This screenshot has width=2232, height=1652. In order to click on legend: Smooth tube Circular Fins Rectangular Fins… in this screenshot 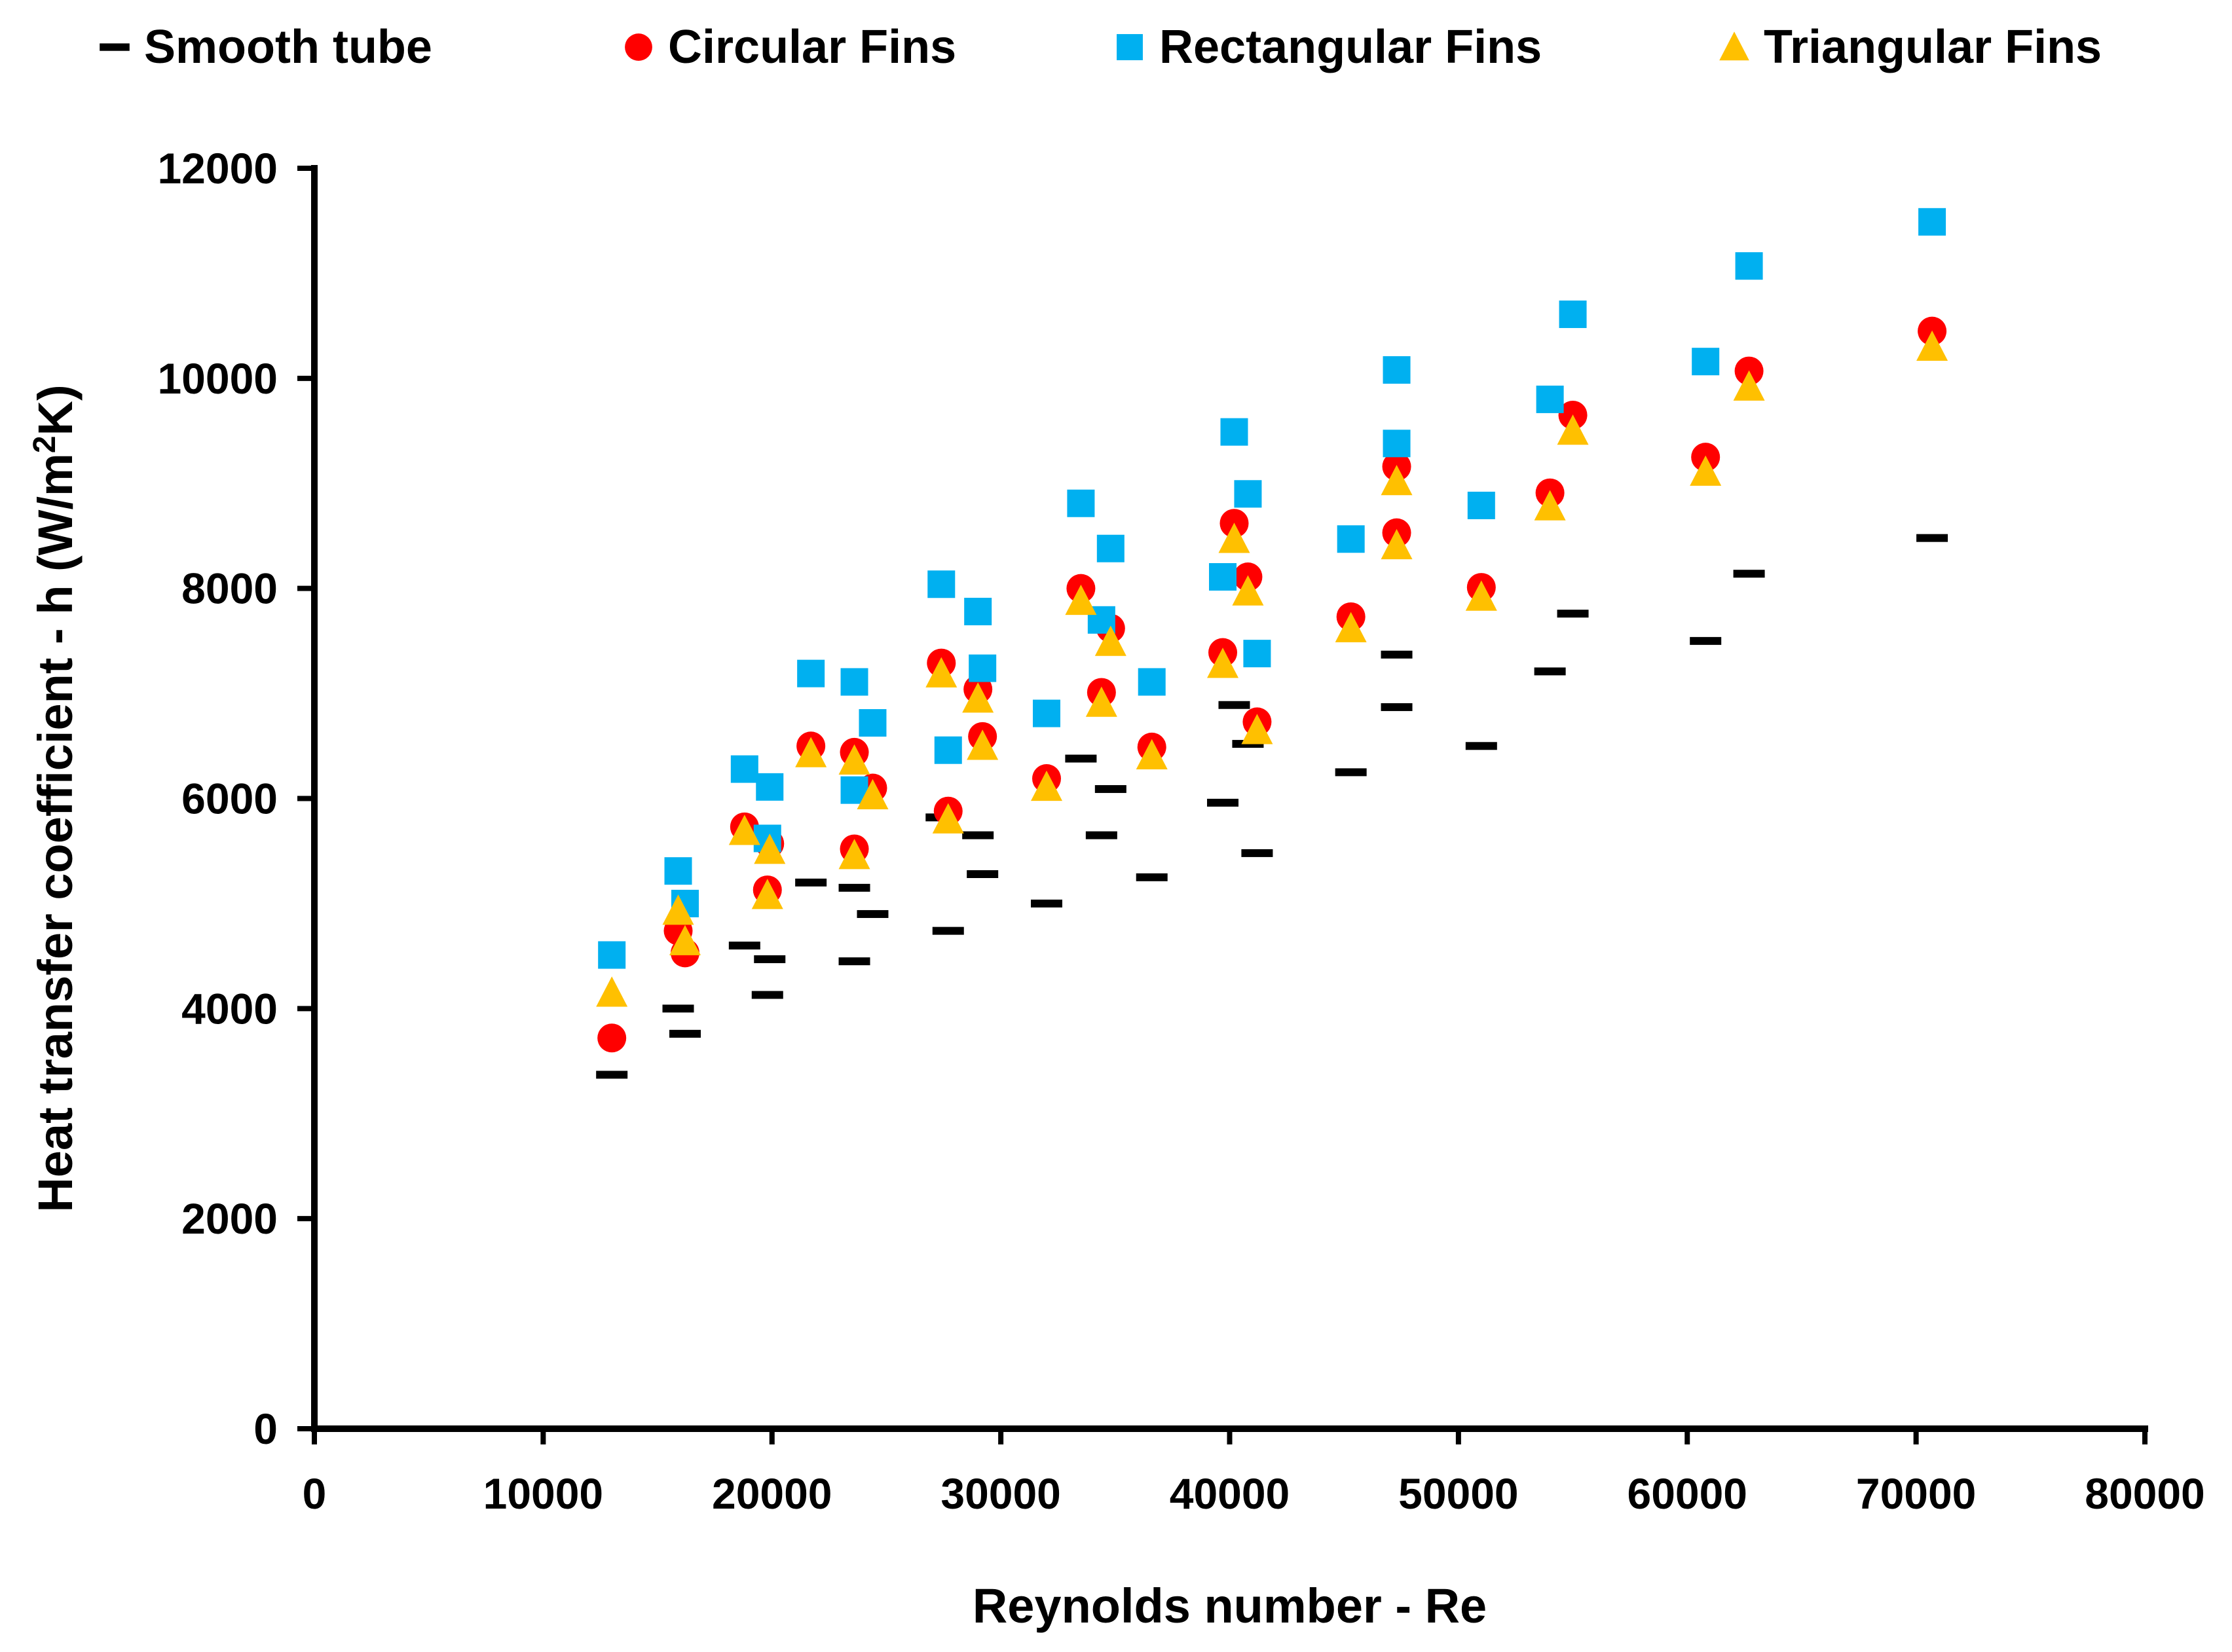, I will do `click(1101, 47)`.